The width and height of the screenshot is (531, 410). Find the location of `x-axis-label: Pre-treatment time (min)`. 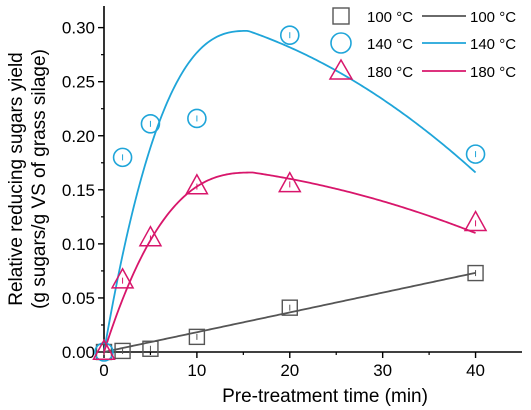

x-axis-label: Pre-treatment time (min) is located at coordinates (325, 396).